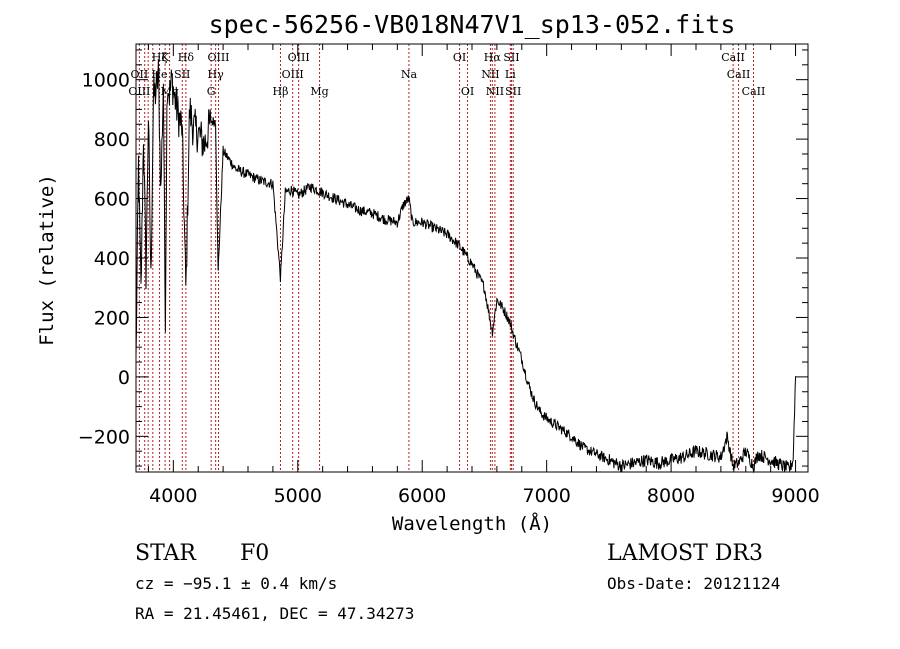  What do you see at coordinates (106, 81) in the screenshot?
I see `y-tick-label: 1000` at bounding box center [106, 81].